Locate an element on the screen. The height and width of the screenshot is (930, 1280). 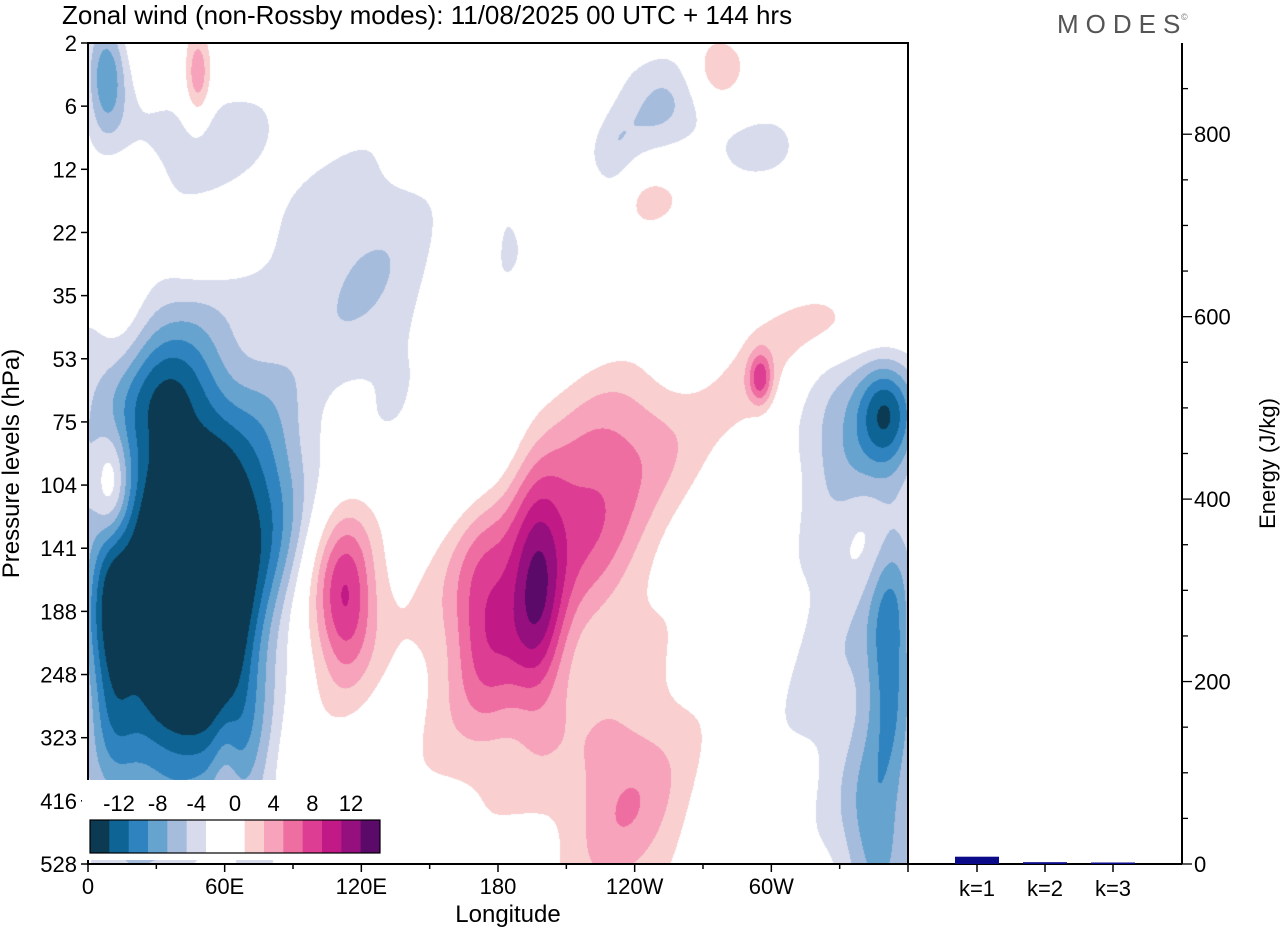
y-tick-label: 2 is located at coordinates (71, 43).